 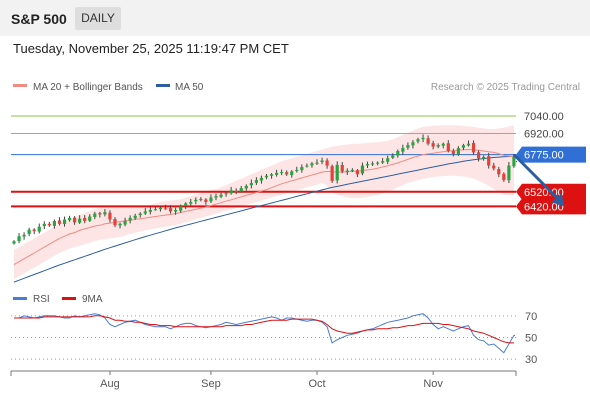 What do you see at coordinates (433, 384) in the screenshot?
I see `x-tick-label-Nov: Nov` at bounding box center [433, 384].